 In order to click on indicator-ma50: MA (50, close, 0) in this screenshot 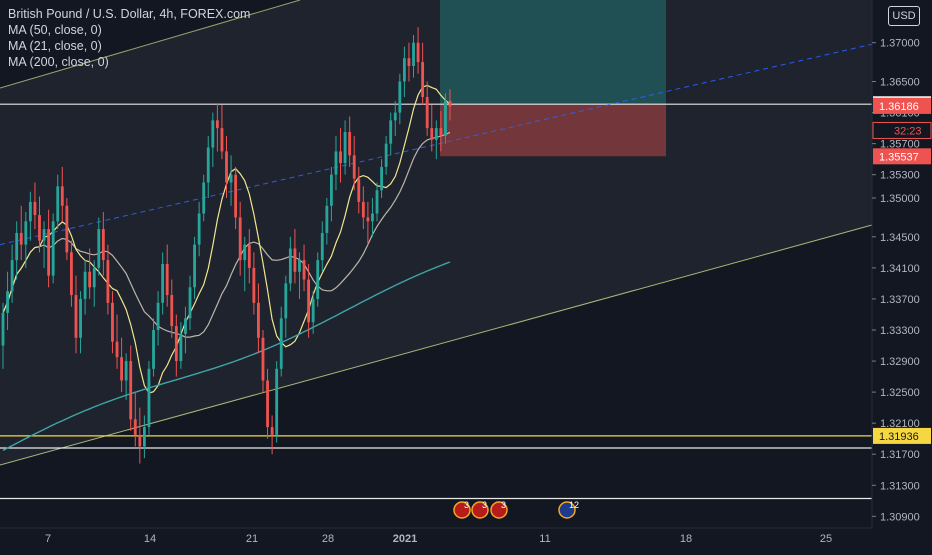, I will do `click(55, 30)`.